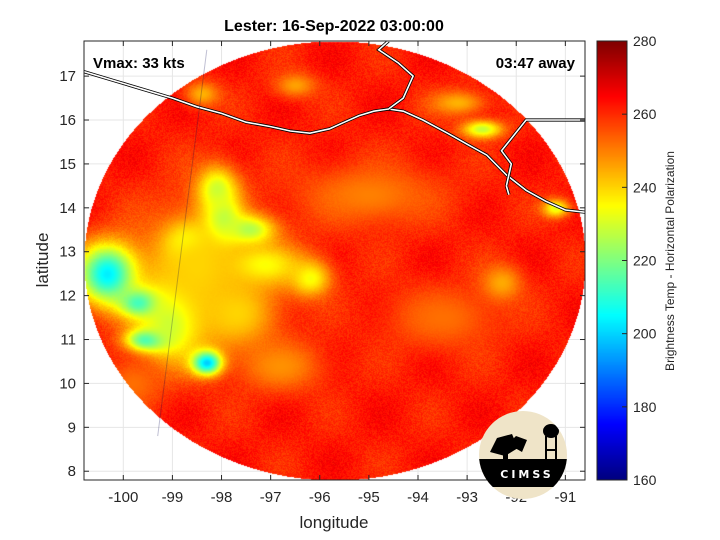 Image resolution: width=720 pixels, height=540 pixels. I want to click on y-tick-label: 10, so click(67, 383).